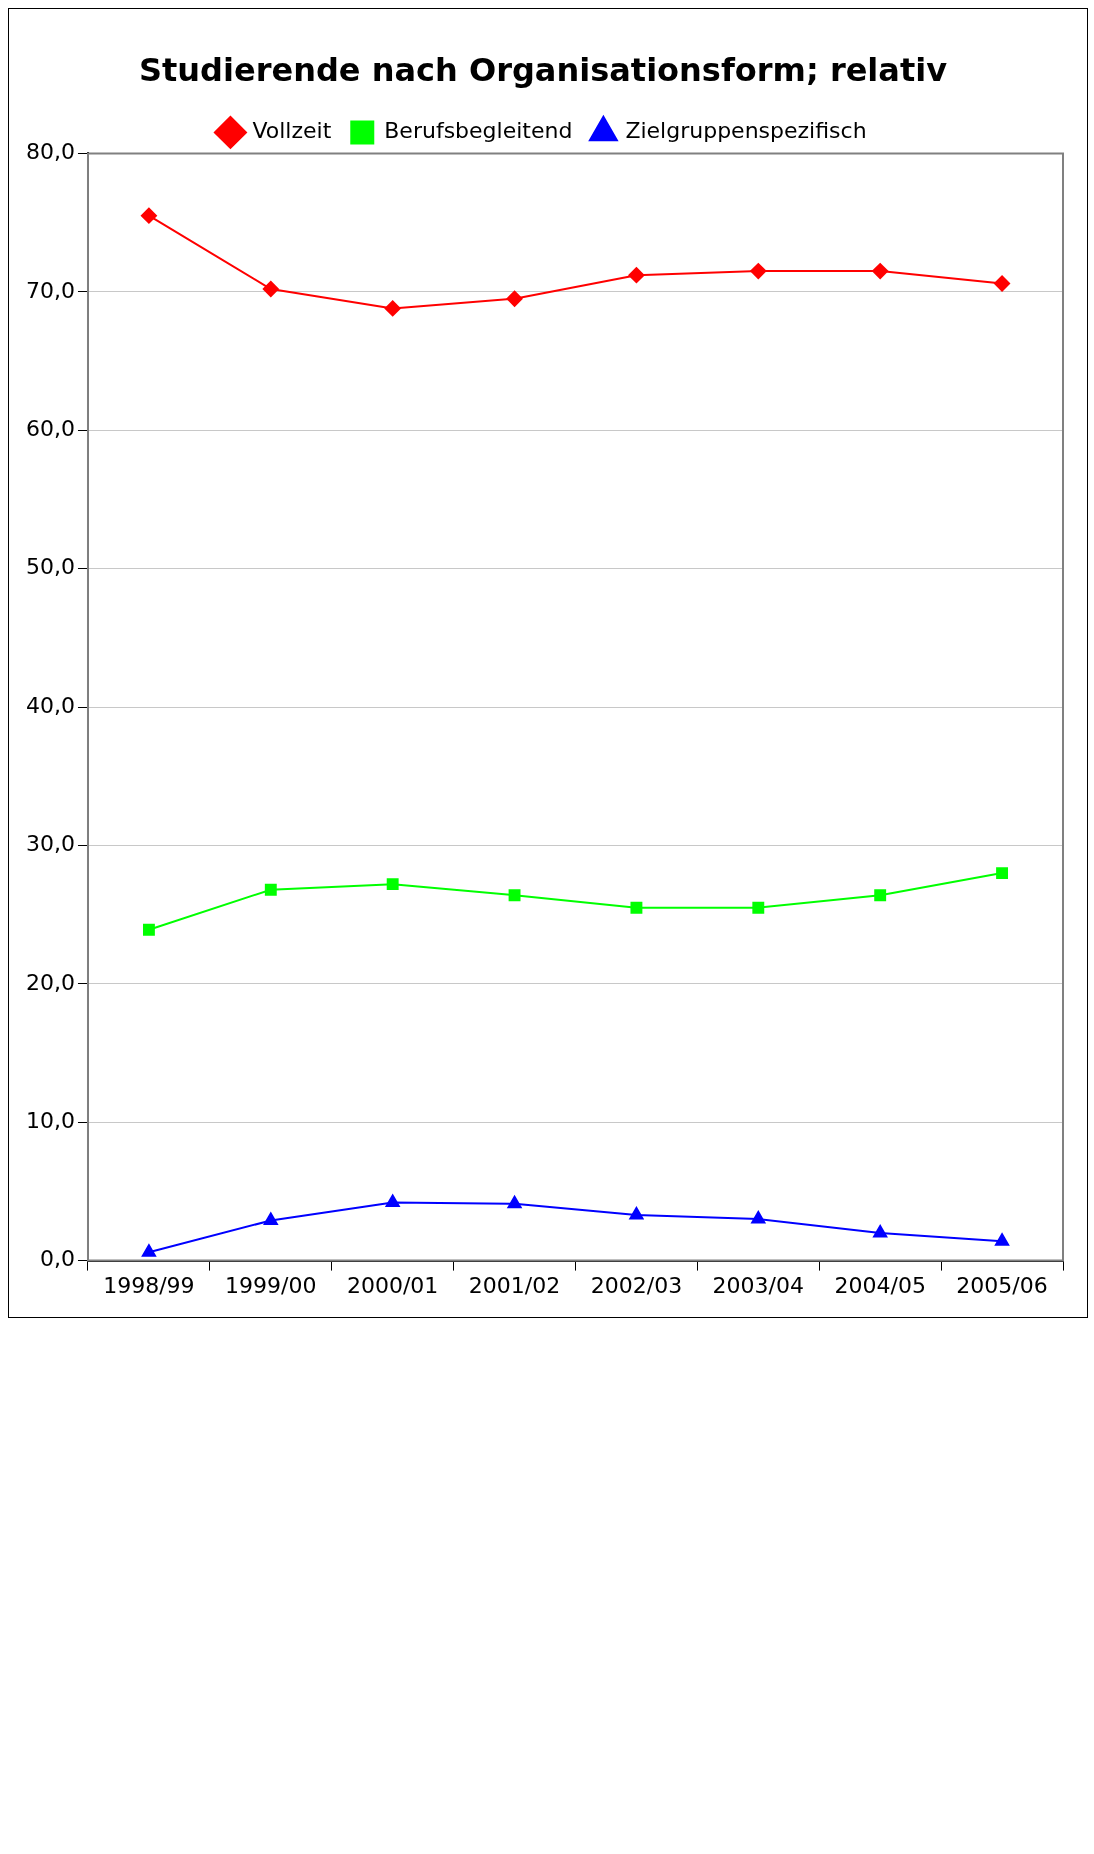 This screenshot has width=1094, height=1854. Describe the element at coordinates (514, 1285) in the screenshot. I see `x-tick-label: 2001/02` at that location.